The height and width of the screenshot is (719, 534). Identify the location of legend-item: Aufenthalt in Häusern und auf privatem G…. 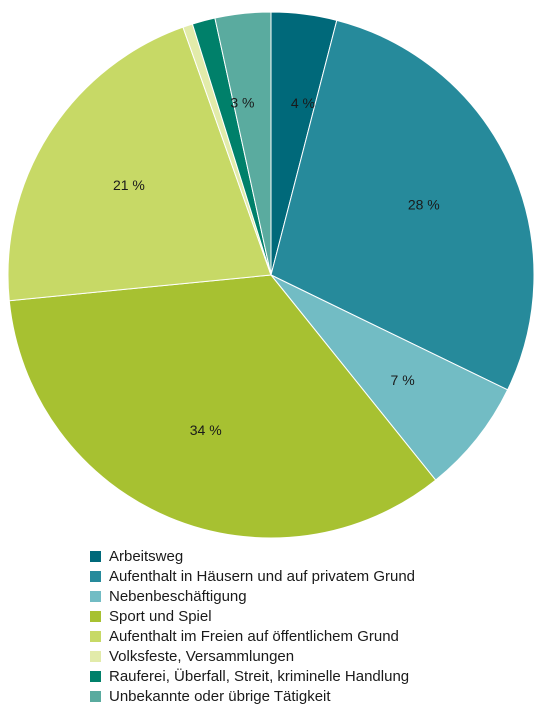
(252, 576).